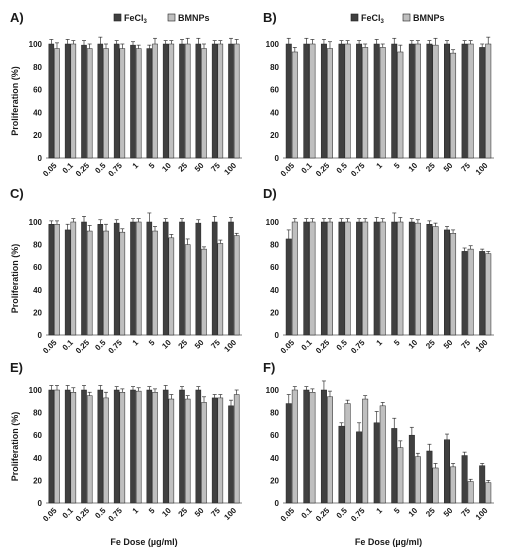  I want to click on y-tick-label: 100, so click(36, 222).